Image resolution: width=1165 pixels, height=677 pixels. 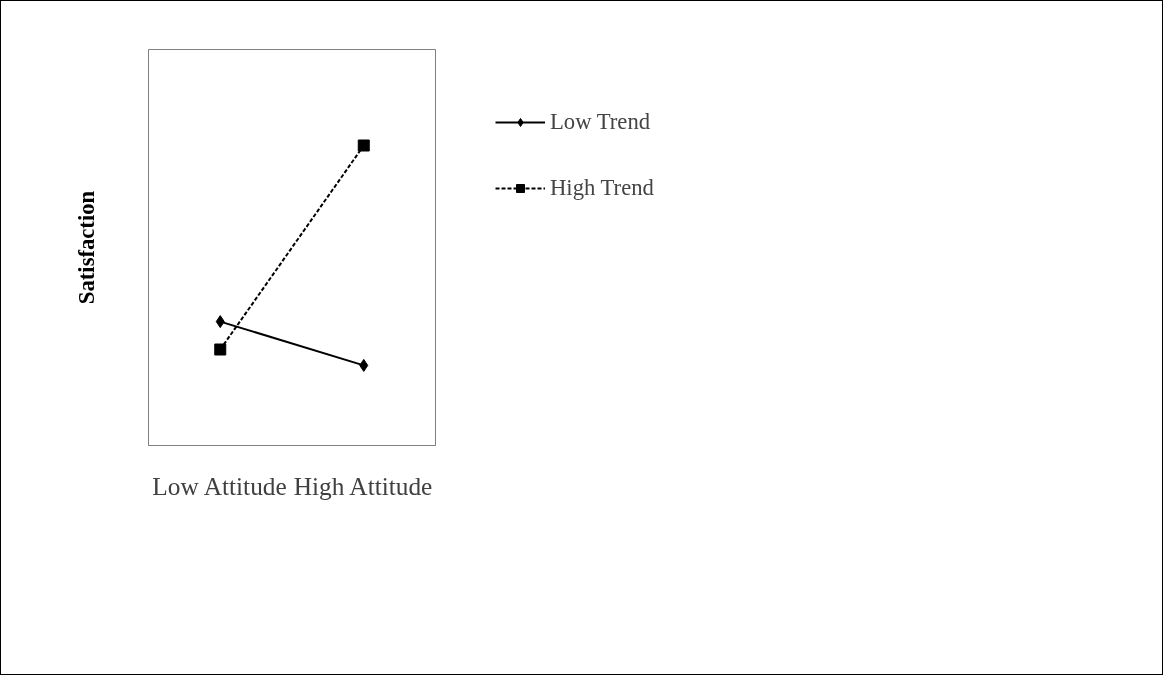 I want to click on x-tick-label: Low Attitude, so click(x=219, y=485).